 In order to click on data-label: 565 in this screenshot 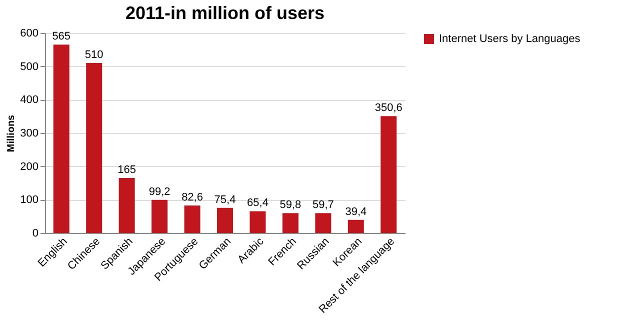, I will do `click(61, 36)`.